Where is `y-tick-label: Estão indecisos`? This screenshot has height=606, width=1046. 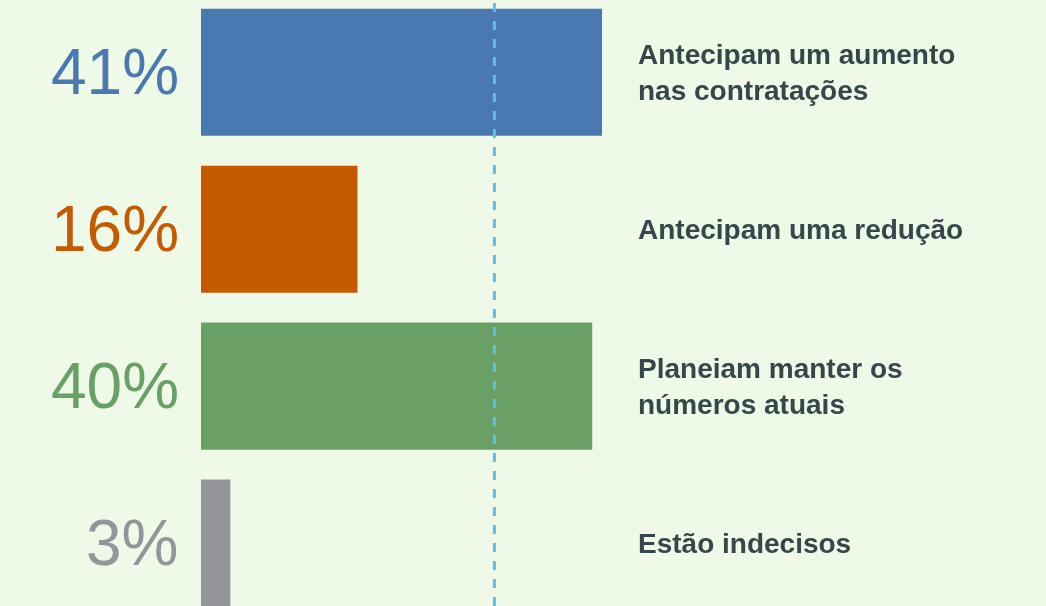 y-tick-label: Estão indecisos is located at coordinates (745, 543).